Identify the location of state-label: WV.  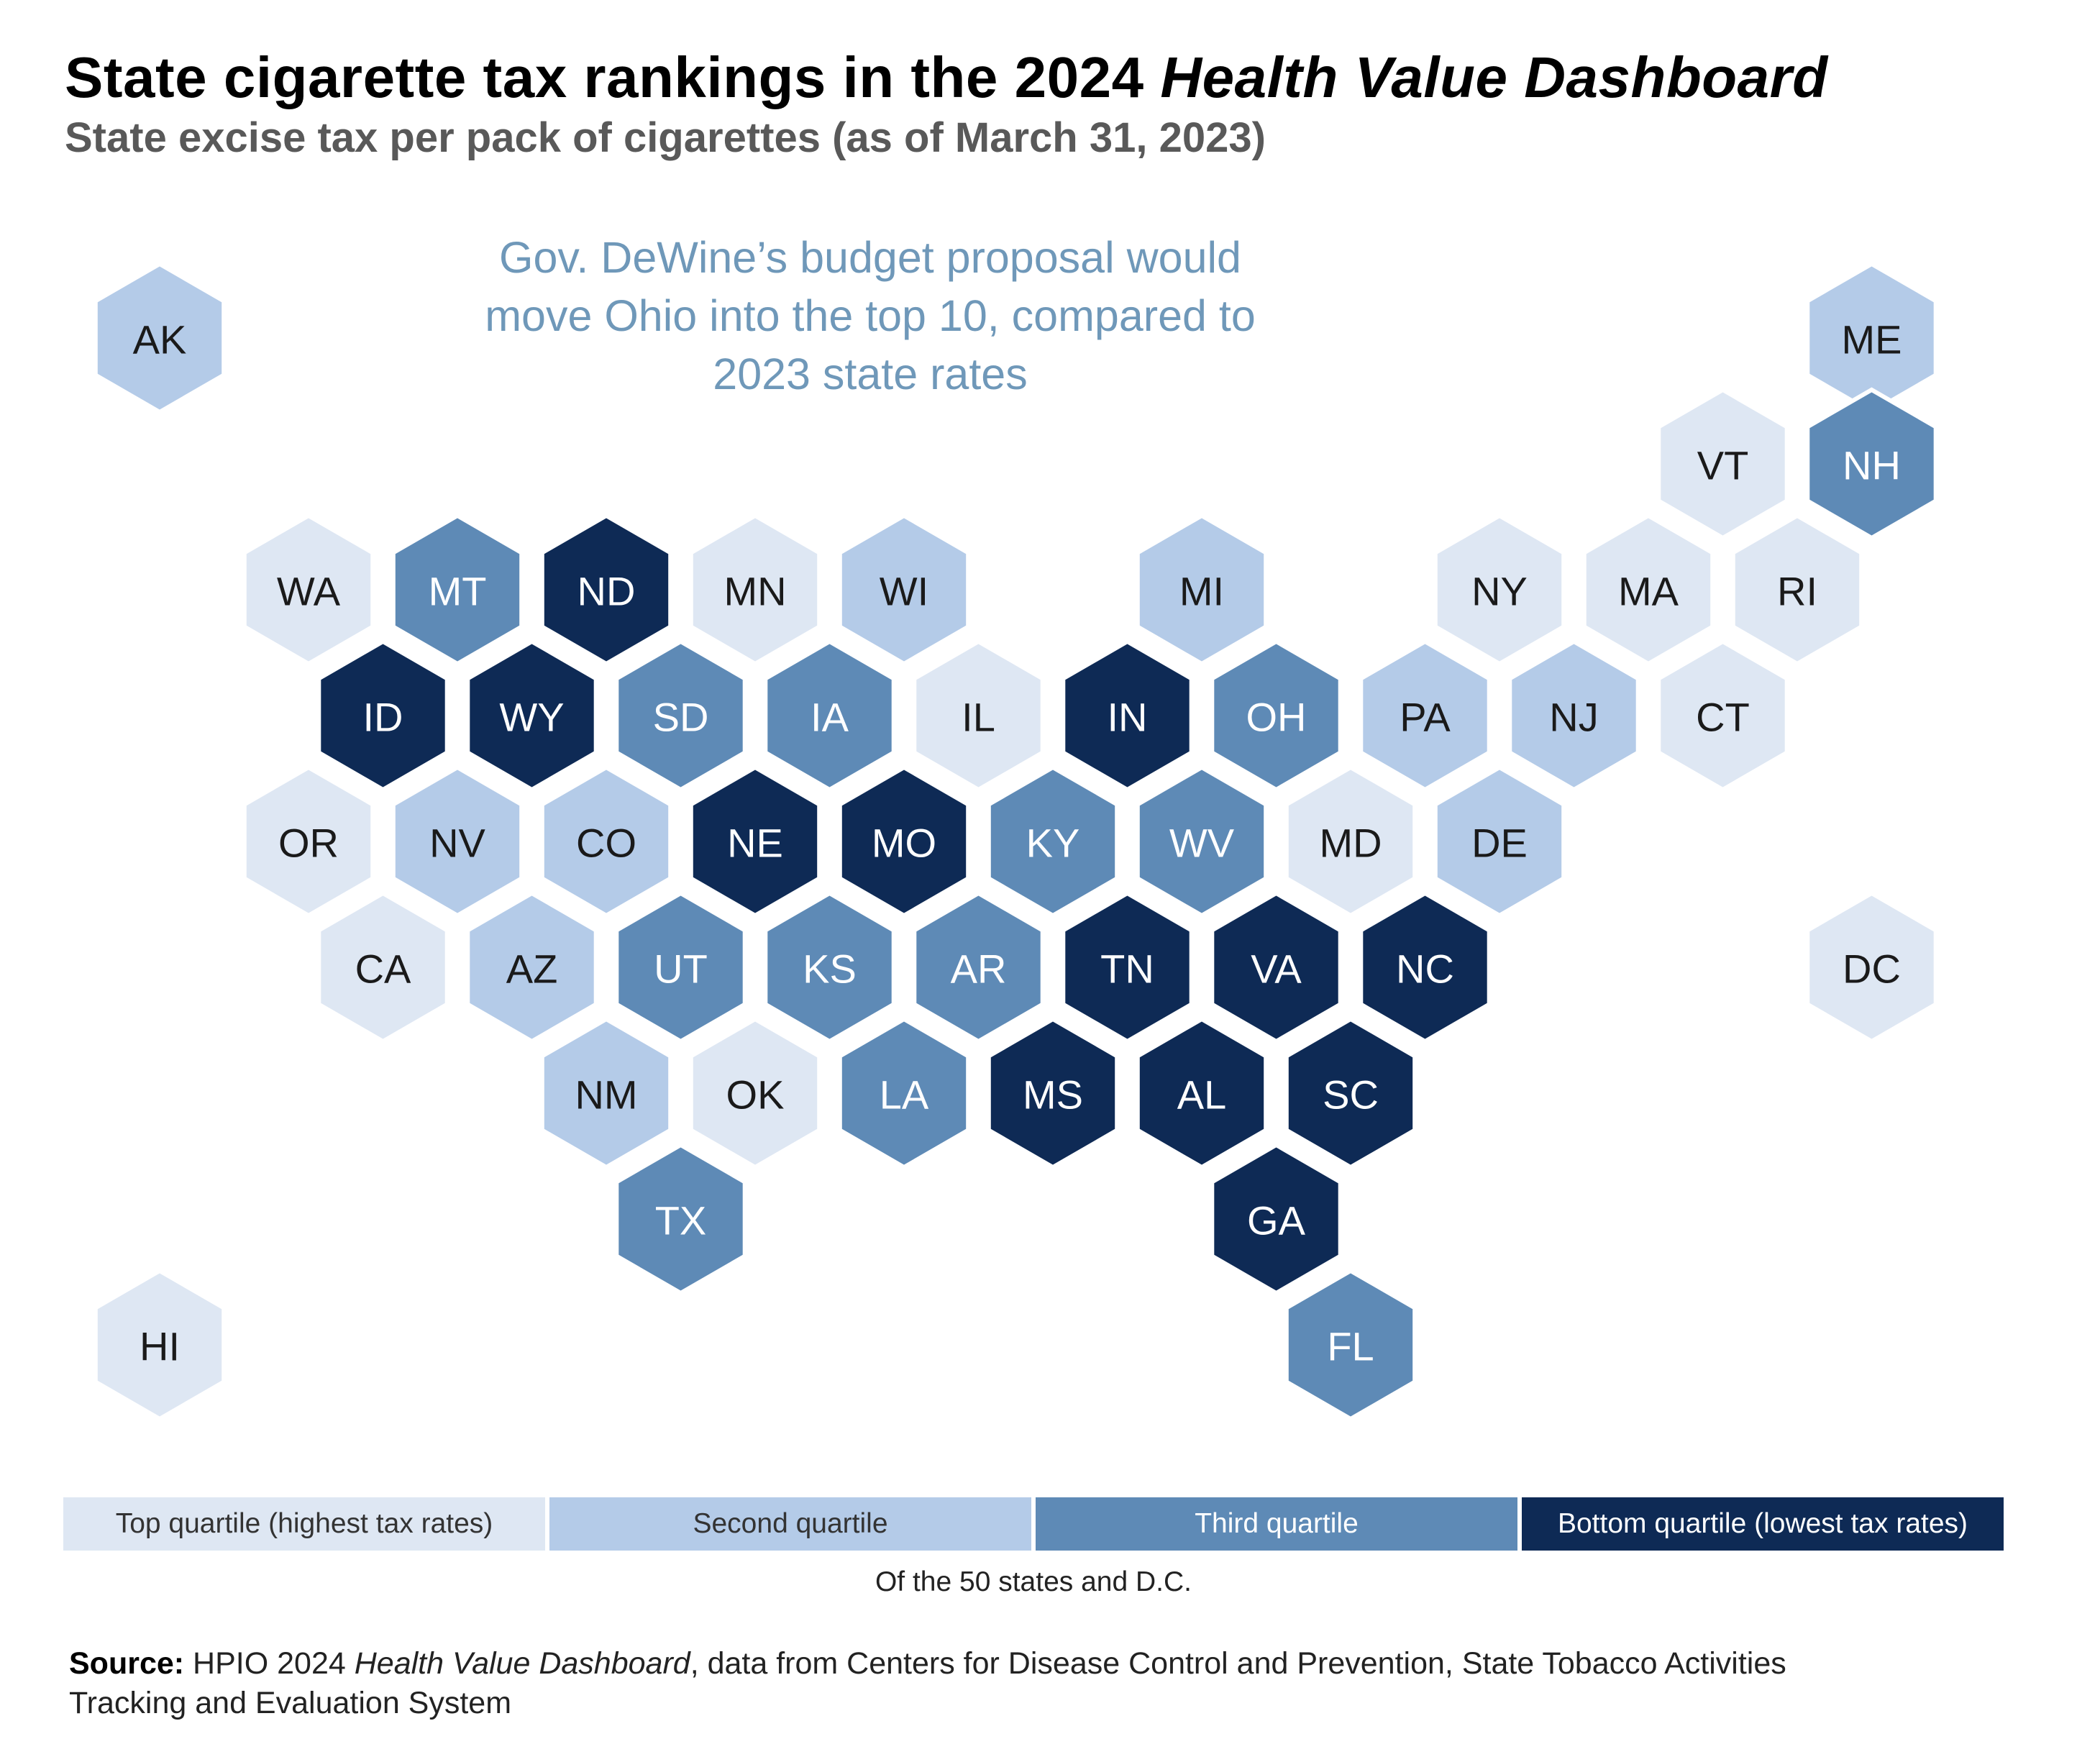
(1202, 843).